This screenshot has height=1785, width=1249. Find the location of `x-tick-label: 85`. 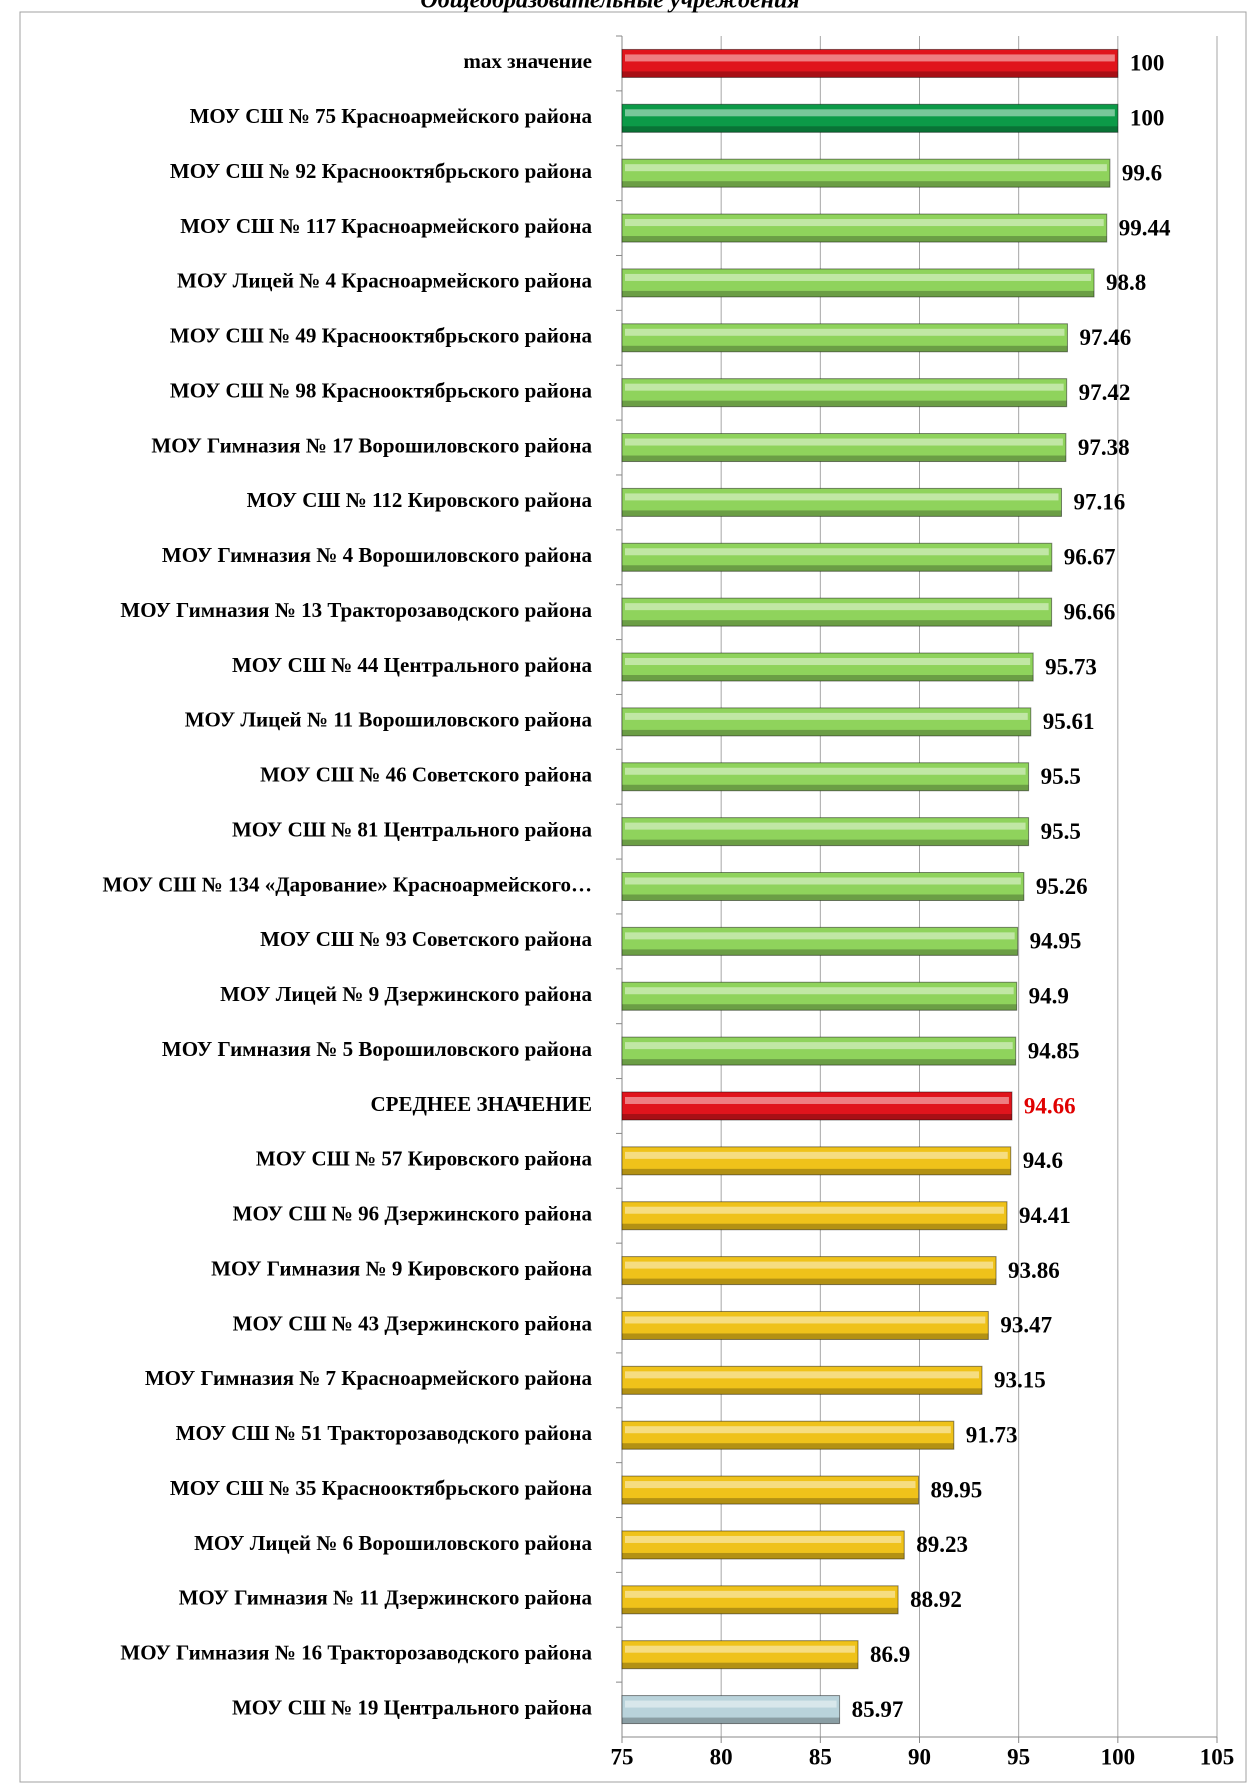

x-tick-label: 85 is located at coordinates (820, 1756).